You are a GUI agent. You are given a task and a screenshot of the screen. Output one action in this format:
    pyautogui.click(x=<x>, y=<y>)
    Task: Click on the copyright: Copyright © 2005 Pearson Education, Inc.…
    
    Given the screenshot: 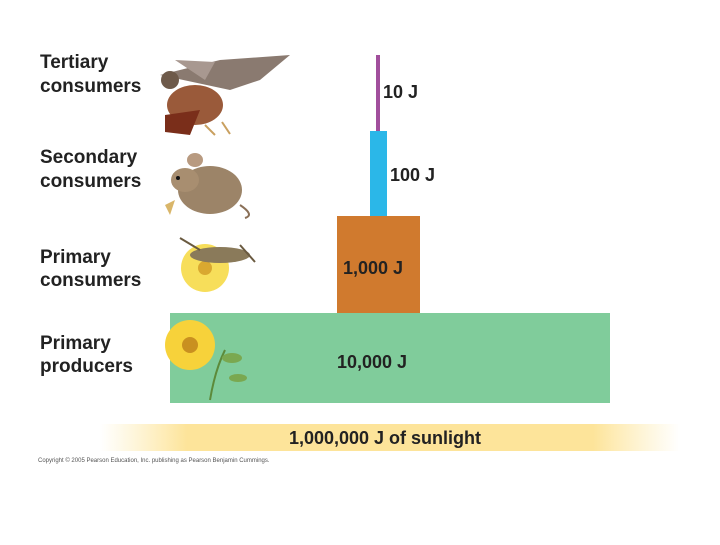 What is the action you would take?
    pyautogui.click(x=154, y=460)
    